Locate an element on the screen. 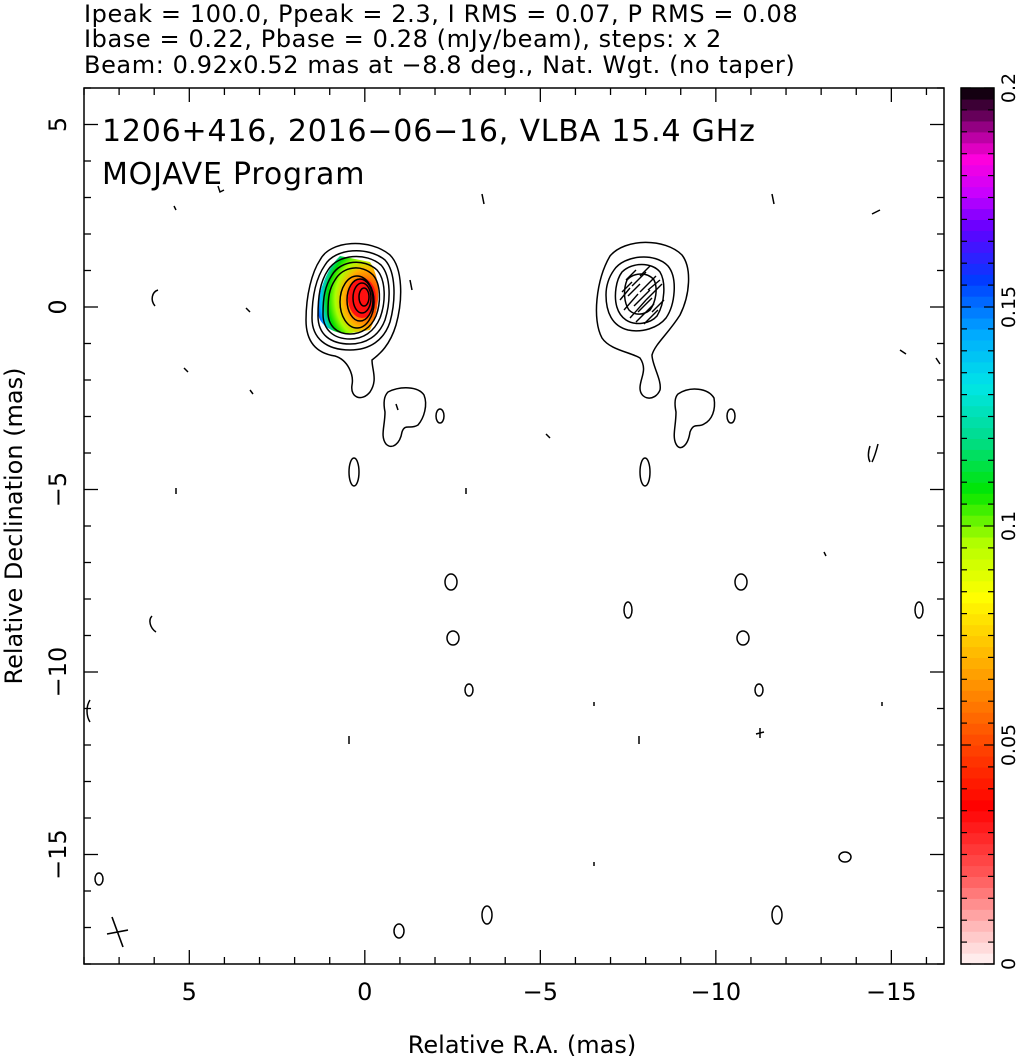 The image size is (1022, 1060). colorbar-tick-label: 0.2 is located at coordinates (1009, 88).